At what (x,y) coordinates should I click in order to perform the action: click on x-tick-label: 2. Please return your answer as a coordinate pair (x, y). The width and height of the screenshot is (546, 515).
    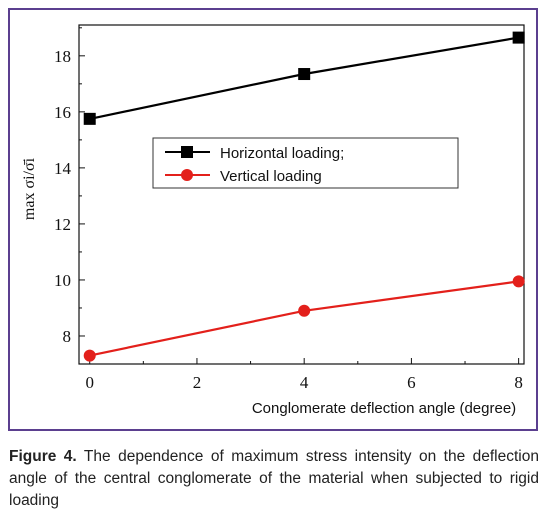
    Looking at the image, I should click on (197, 382).